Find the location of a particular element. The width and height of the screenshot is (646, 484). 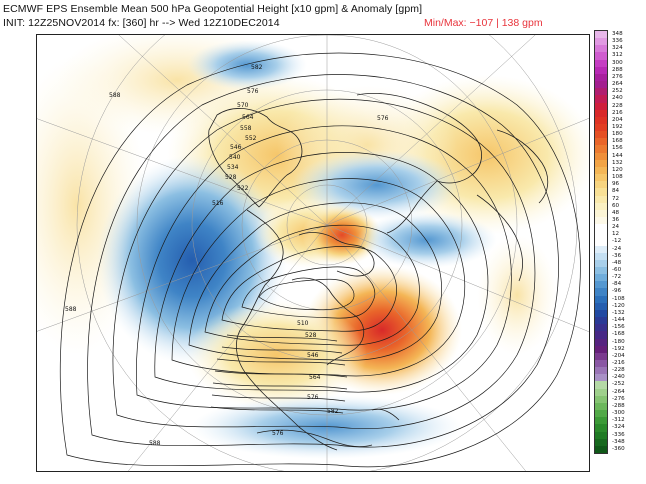

colorbar-tick-label: 336 is located at coordinates (617, 41).